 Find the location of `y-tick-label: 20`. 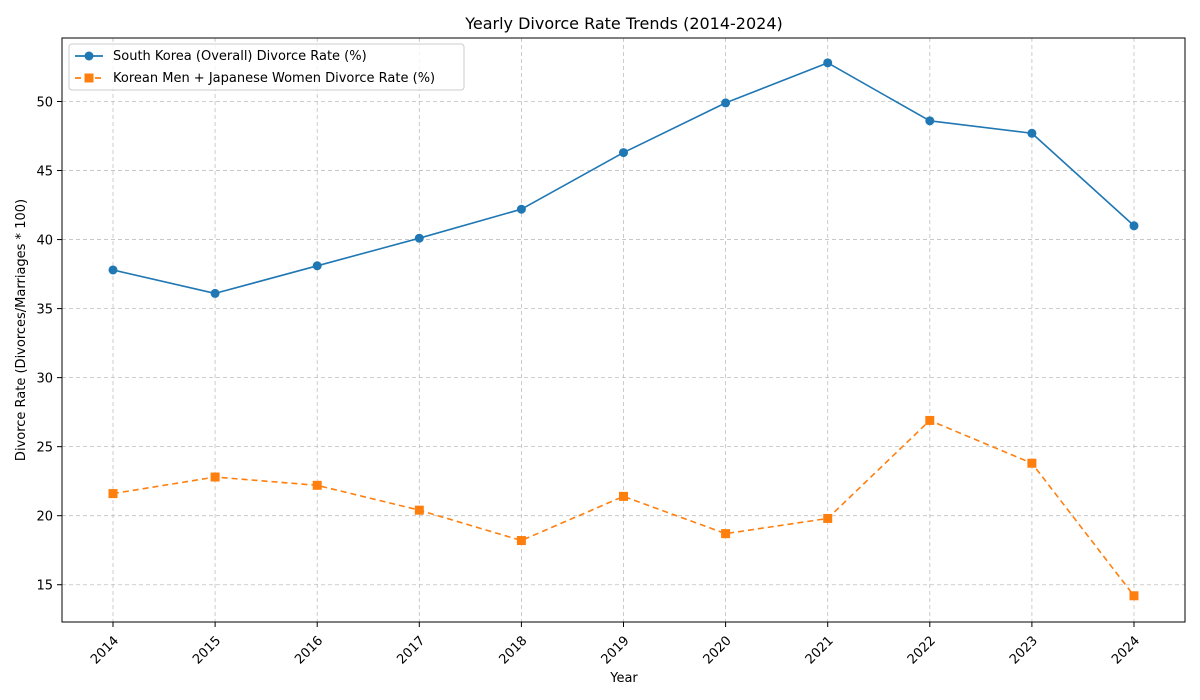

y-tick-label: 20 is located at coordinates (44, 517).